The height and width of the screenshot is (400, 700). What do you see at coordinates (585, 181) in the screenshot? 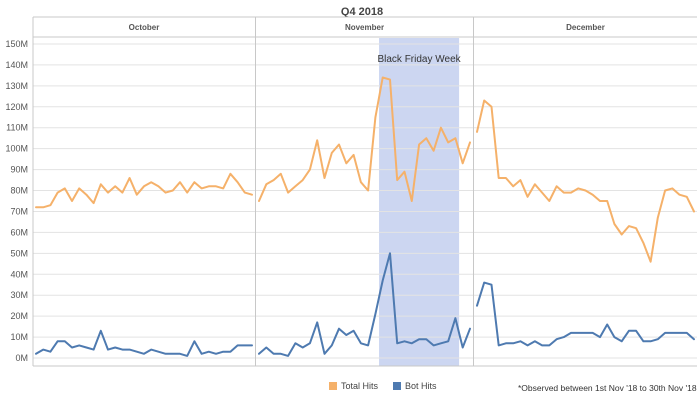
I see `total-hits-line-december` at bounding box center [585, 181].